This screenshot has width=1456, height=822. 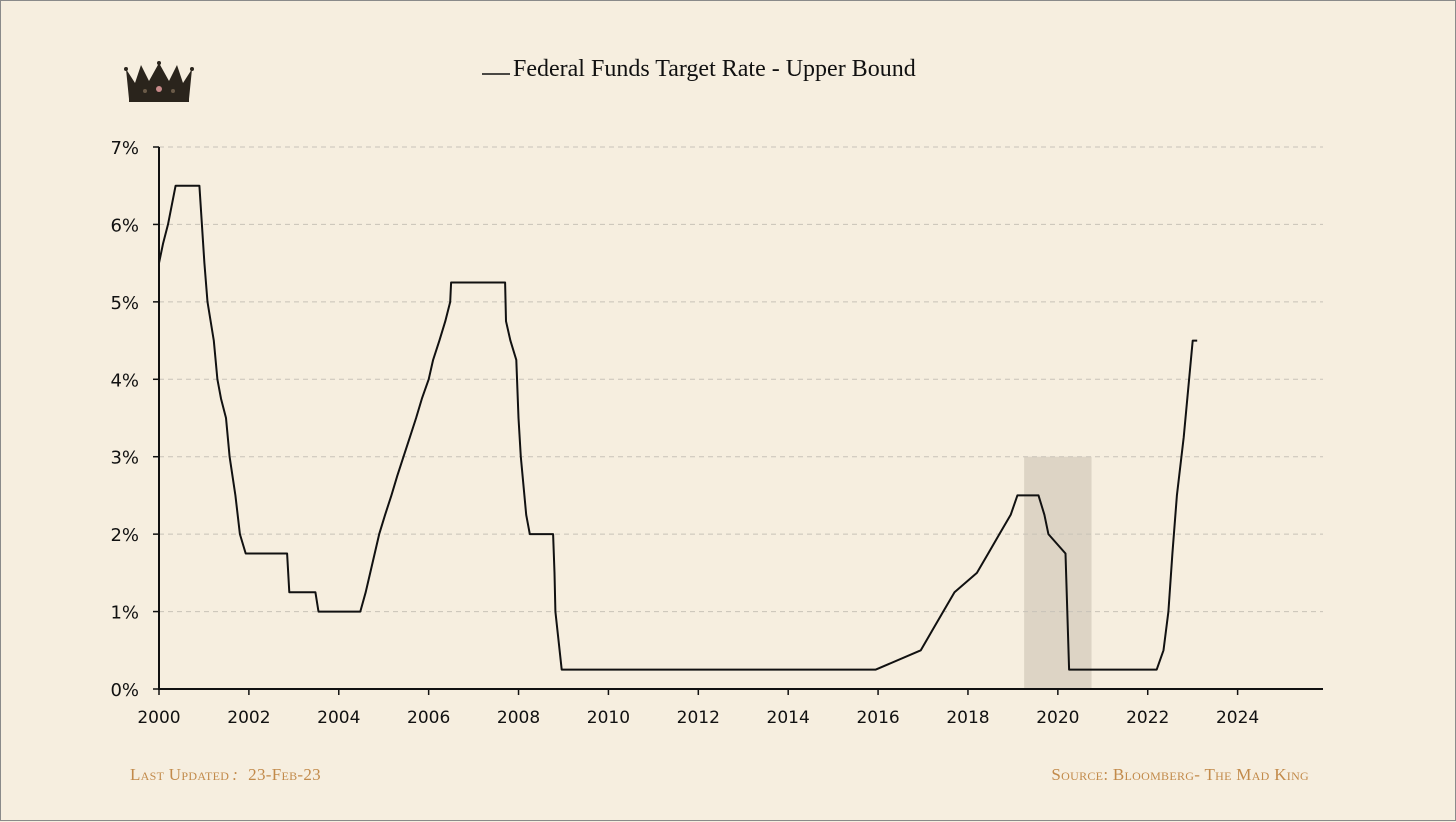 I want to click on last-updated: Last Updated:23-Feb-23, so click(x=225, y=775).